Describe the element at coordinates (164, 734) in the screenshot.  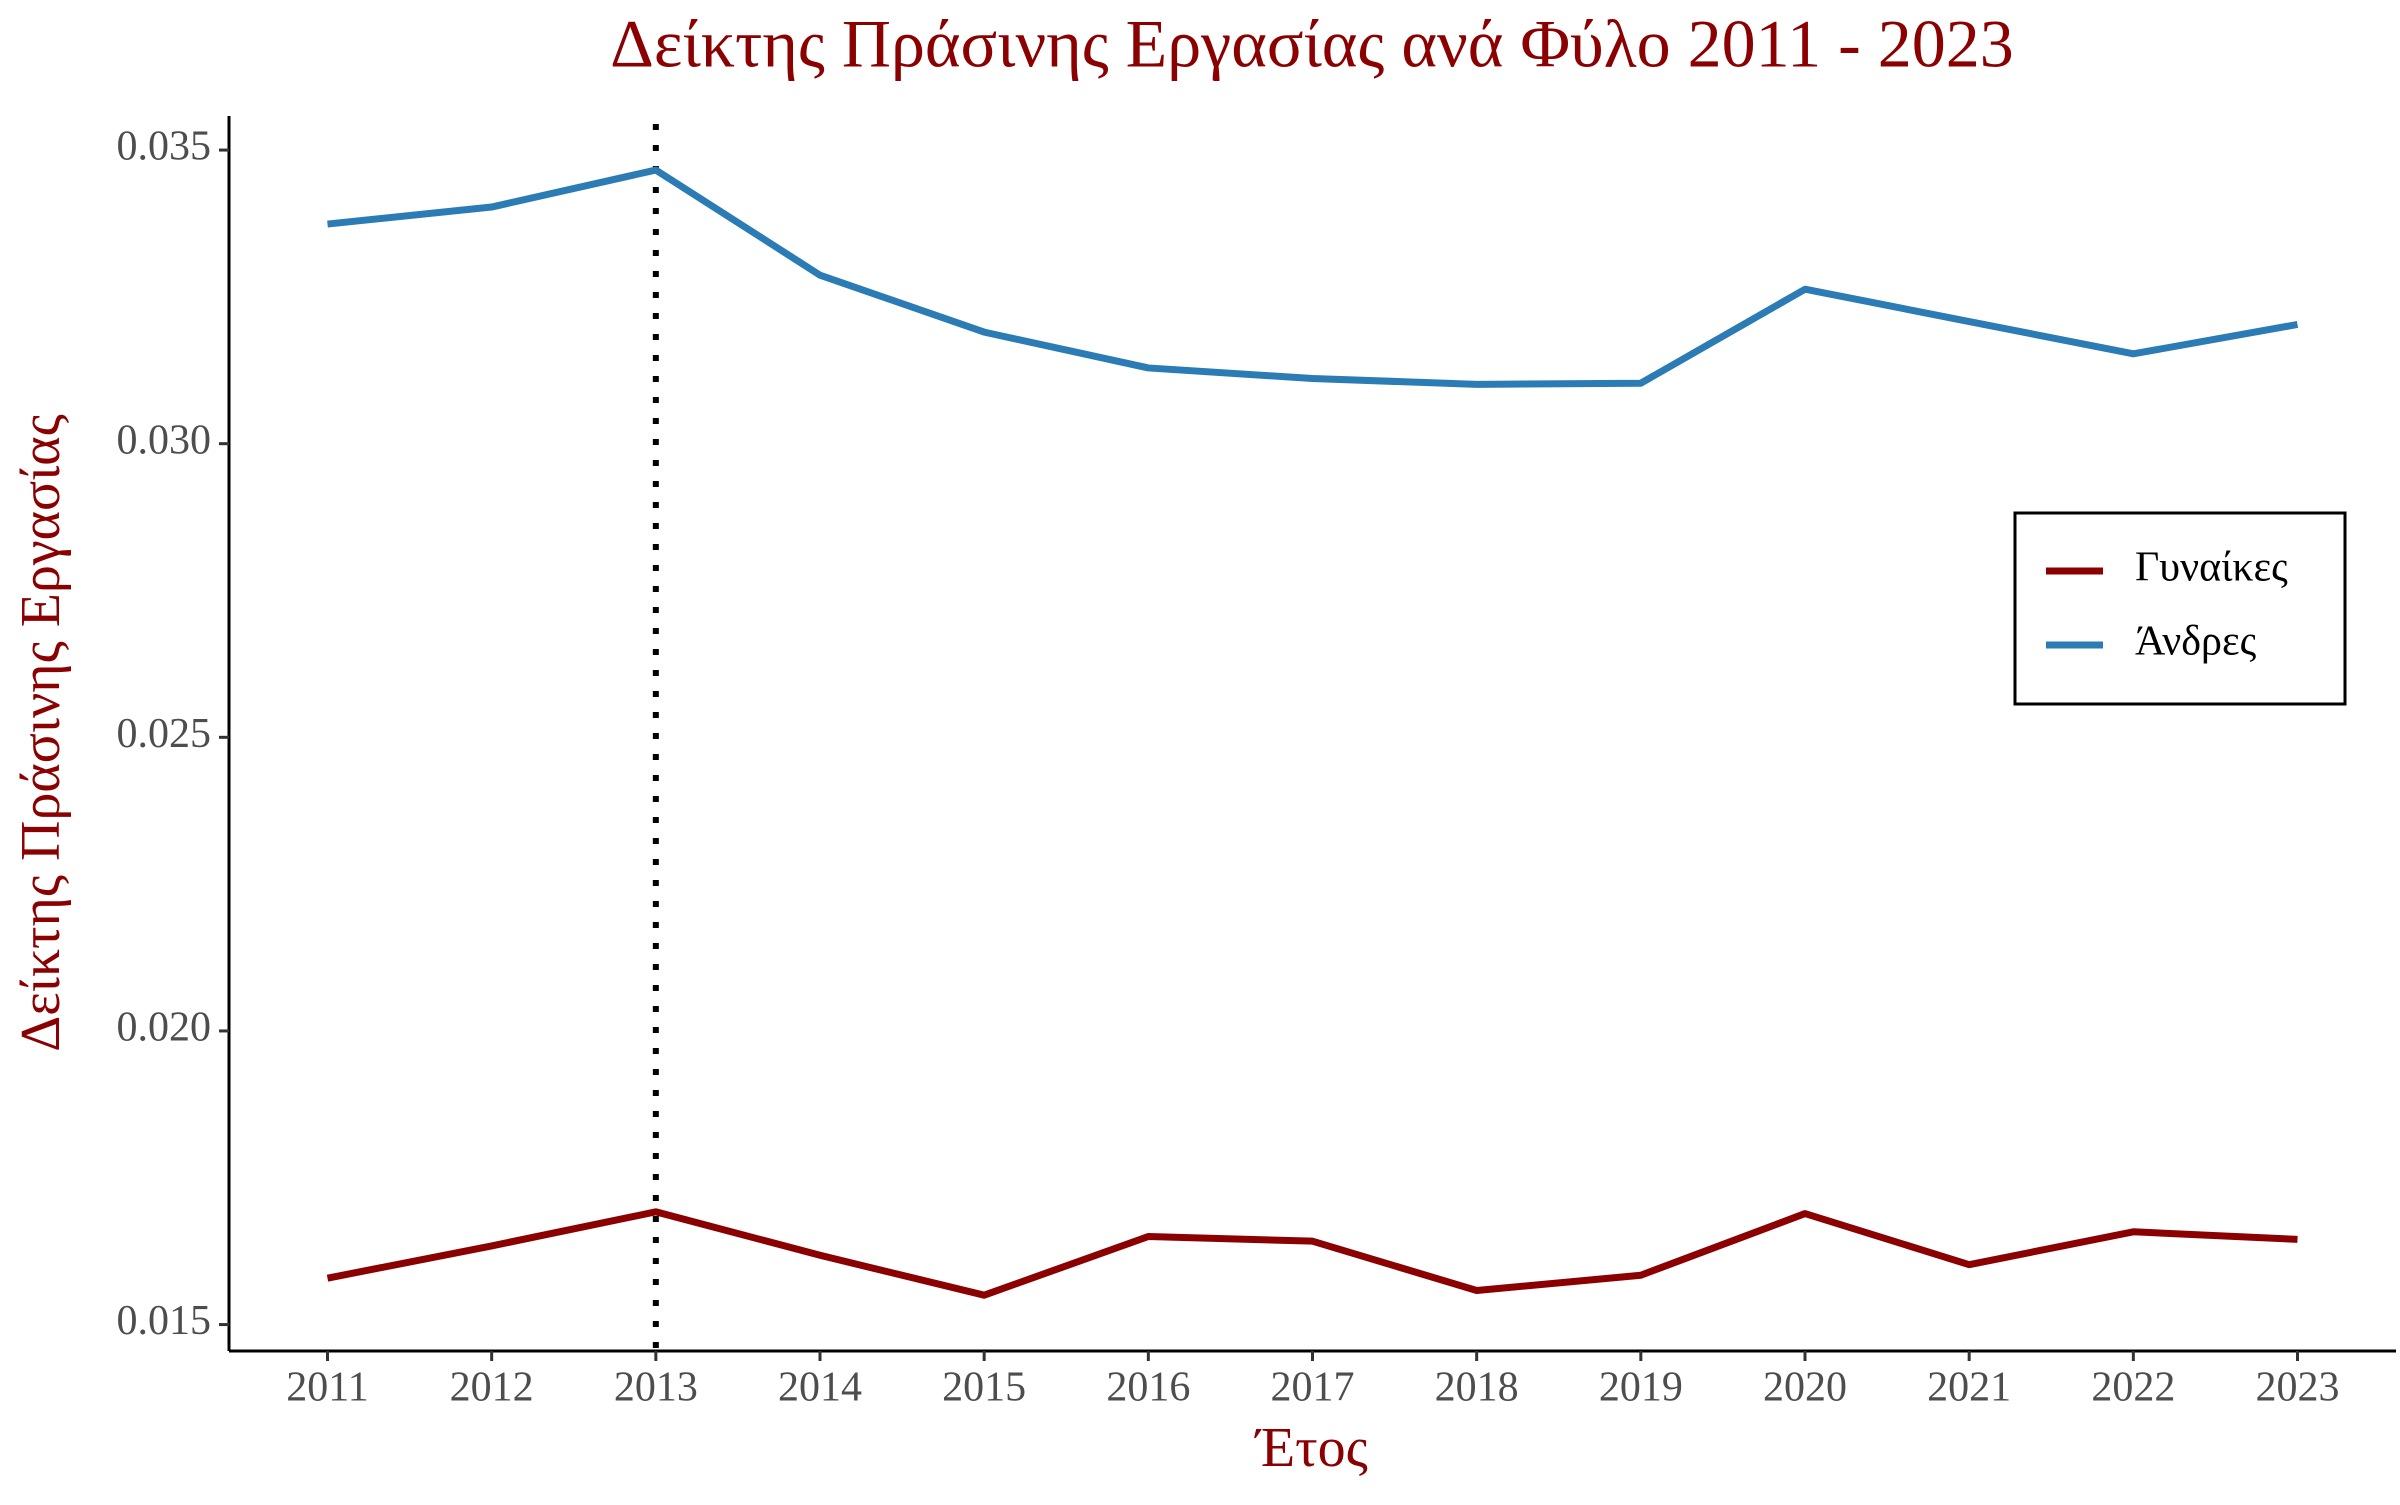
I see `y-tick-label: 0.025` at that location.